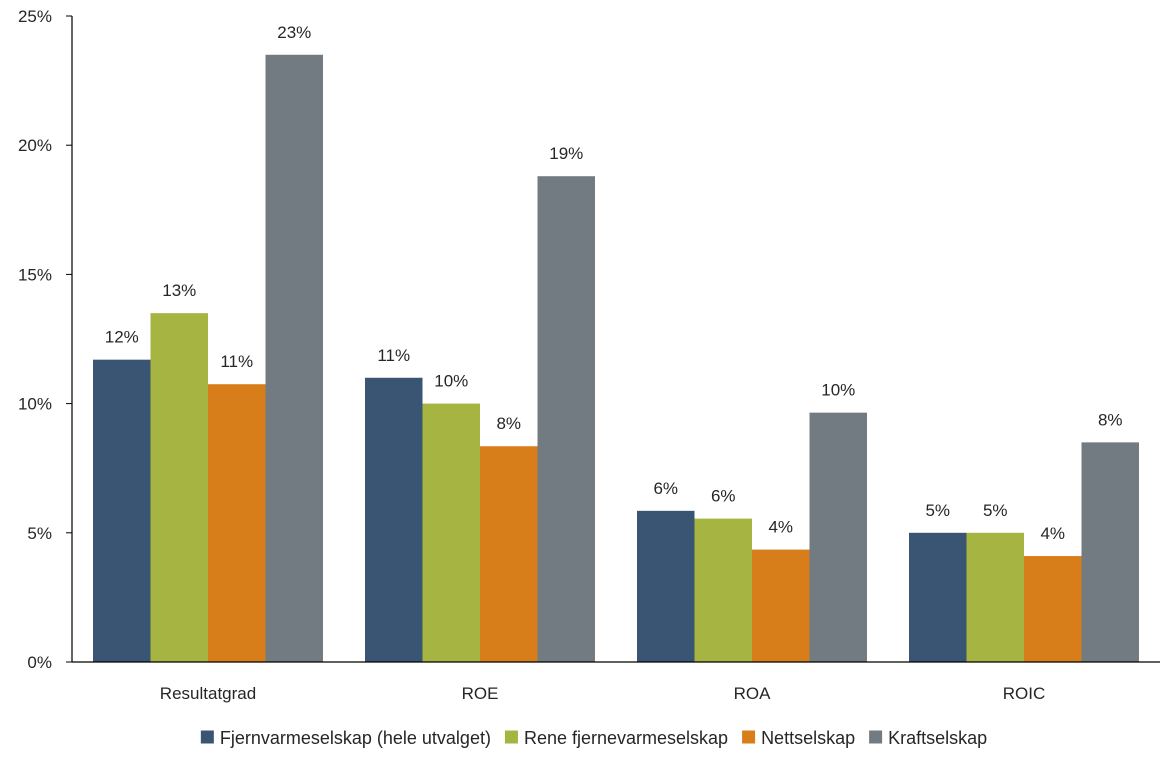 Image resolution: width=1168 pixels, height=765 pixels. Describe the element at coordinates (394, 519) in the screenshot. I see `bar-roe-fjernvarmeselskap-hele-utvalget` at that location.